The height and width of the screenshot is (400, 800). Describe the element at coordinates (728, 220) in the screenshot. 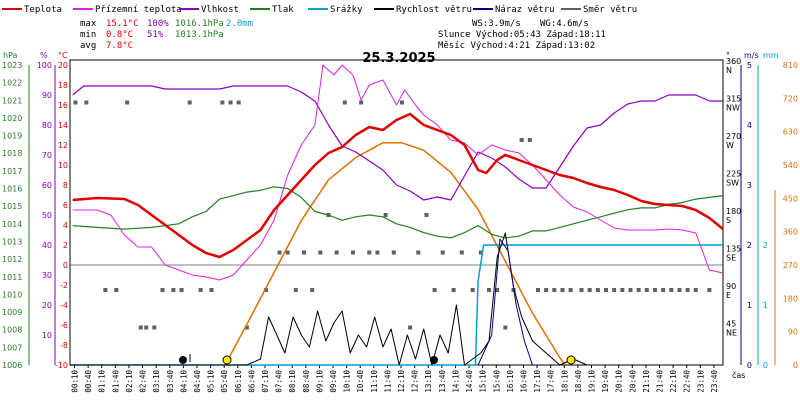

I see `y-tick-dir-name: S` at that location.